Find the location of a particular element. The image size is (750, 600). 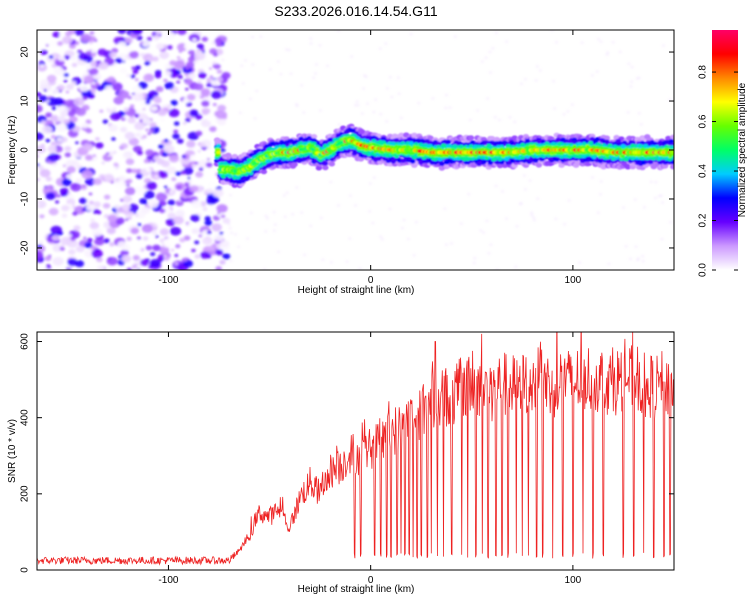

ridge-core is located at coordinates (218, 152).